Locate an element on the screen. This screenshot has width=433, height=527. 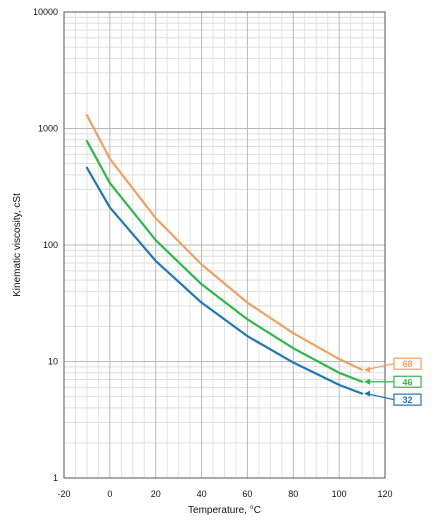
y-tick-labels: 1 10 100 1000 10000 is located at coordinates (45, 245).